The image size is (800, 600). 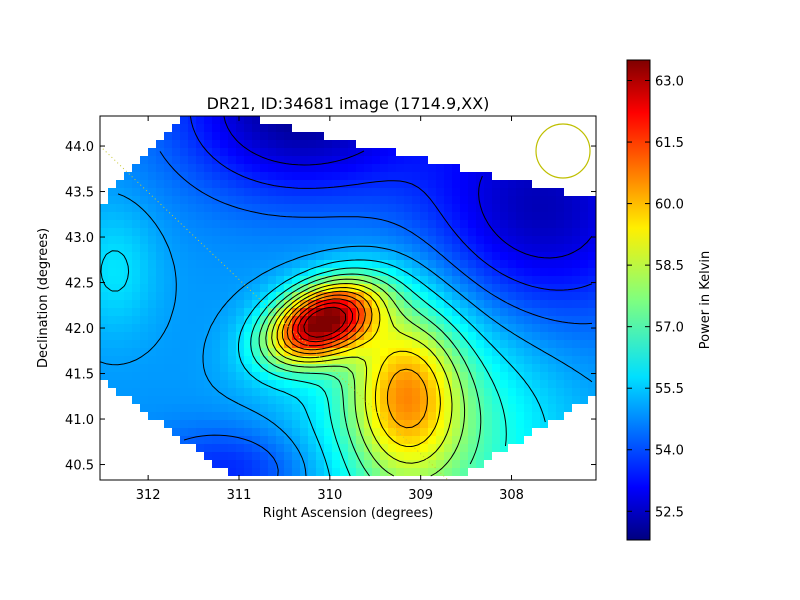 What do you see at coordinates (79, 238) in the screenshot?
I see `y-tick-label: 43.0` at bounding box center [79, 238].